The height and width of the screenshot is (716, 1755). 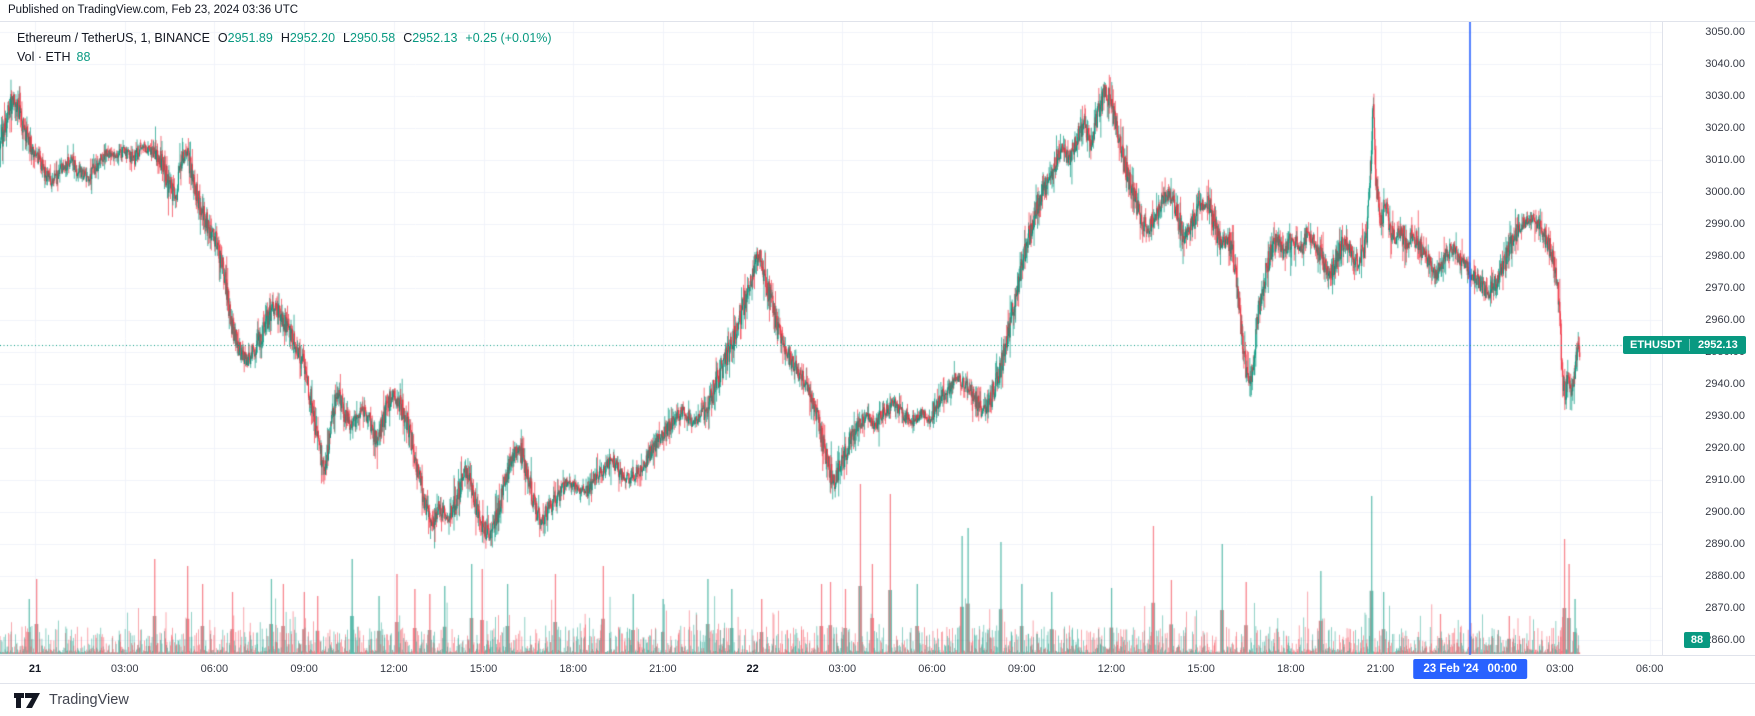 What do you see at coordinates (877, 699) in the screenshot?
I see `footer-bar: TradingView` at bounding box center [877, 699].